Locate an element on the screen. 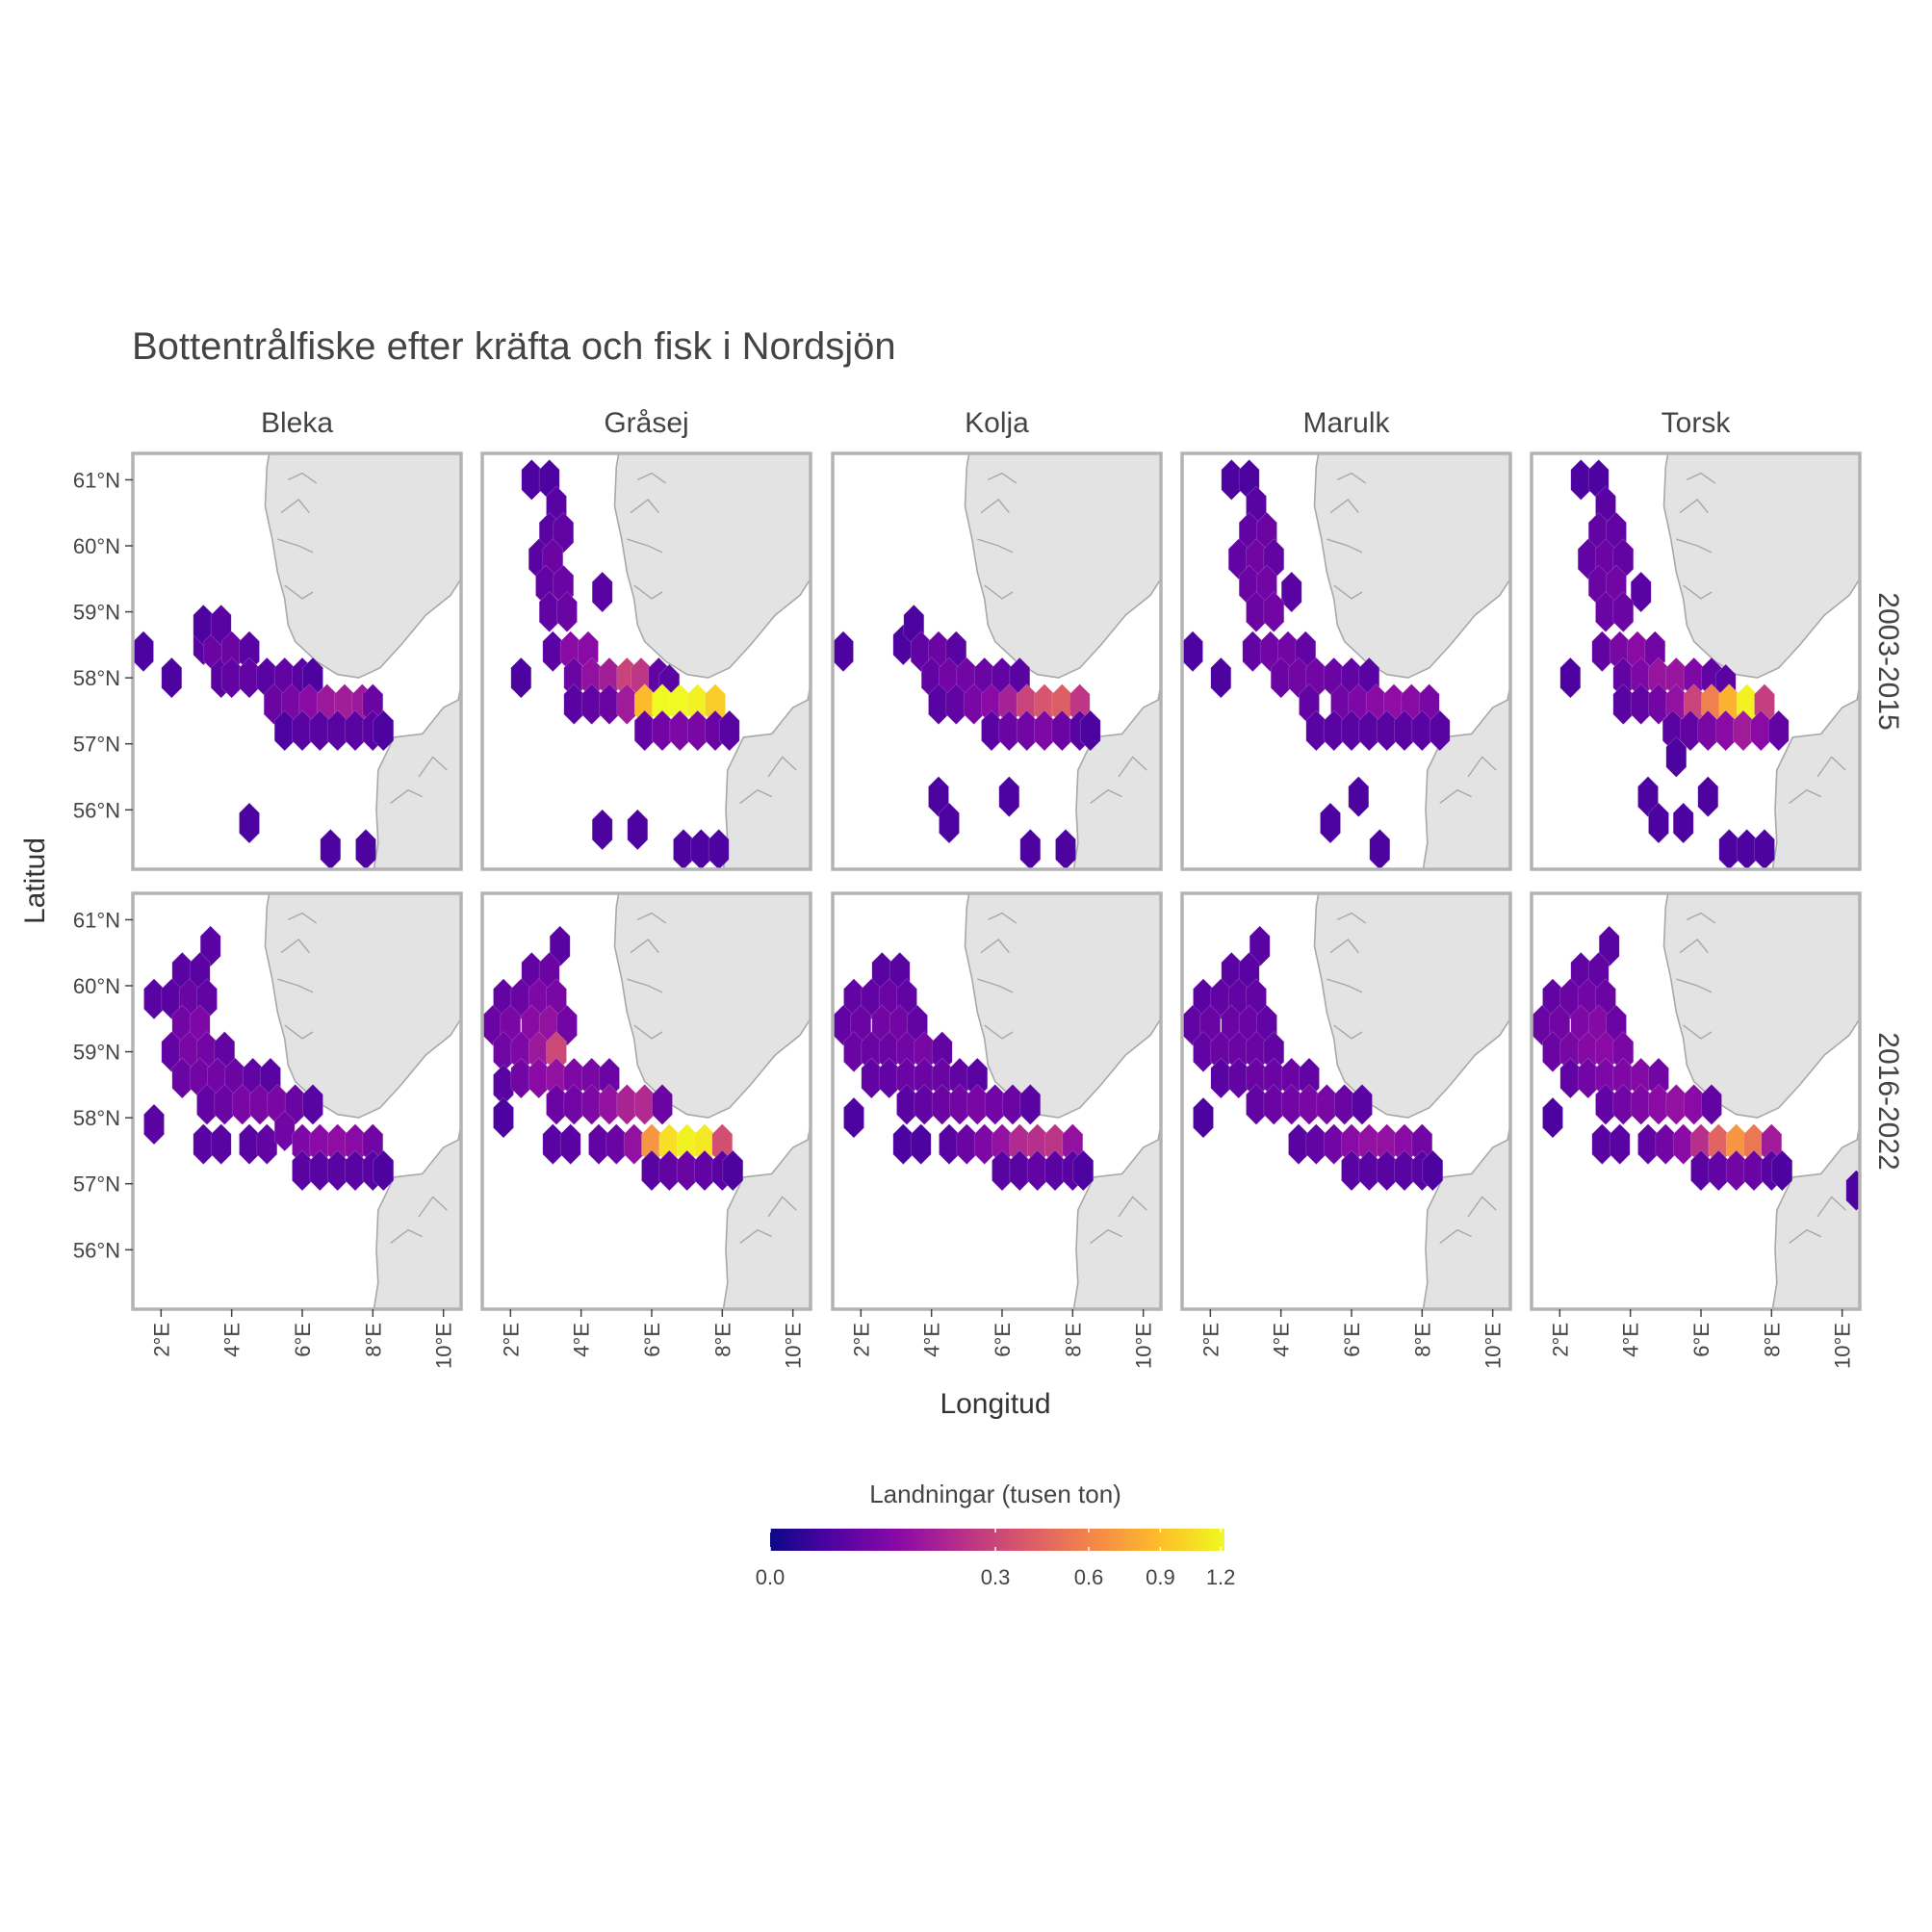  panel-bleka-2003-2015 is located at coordinates (297, 661).